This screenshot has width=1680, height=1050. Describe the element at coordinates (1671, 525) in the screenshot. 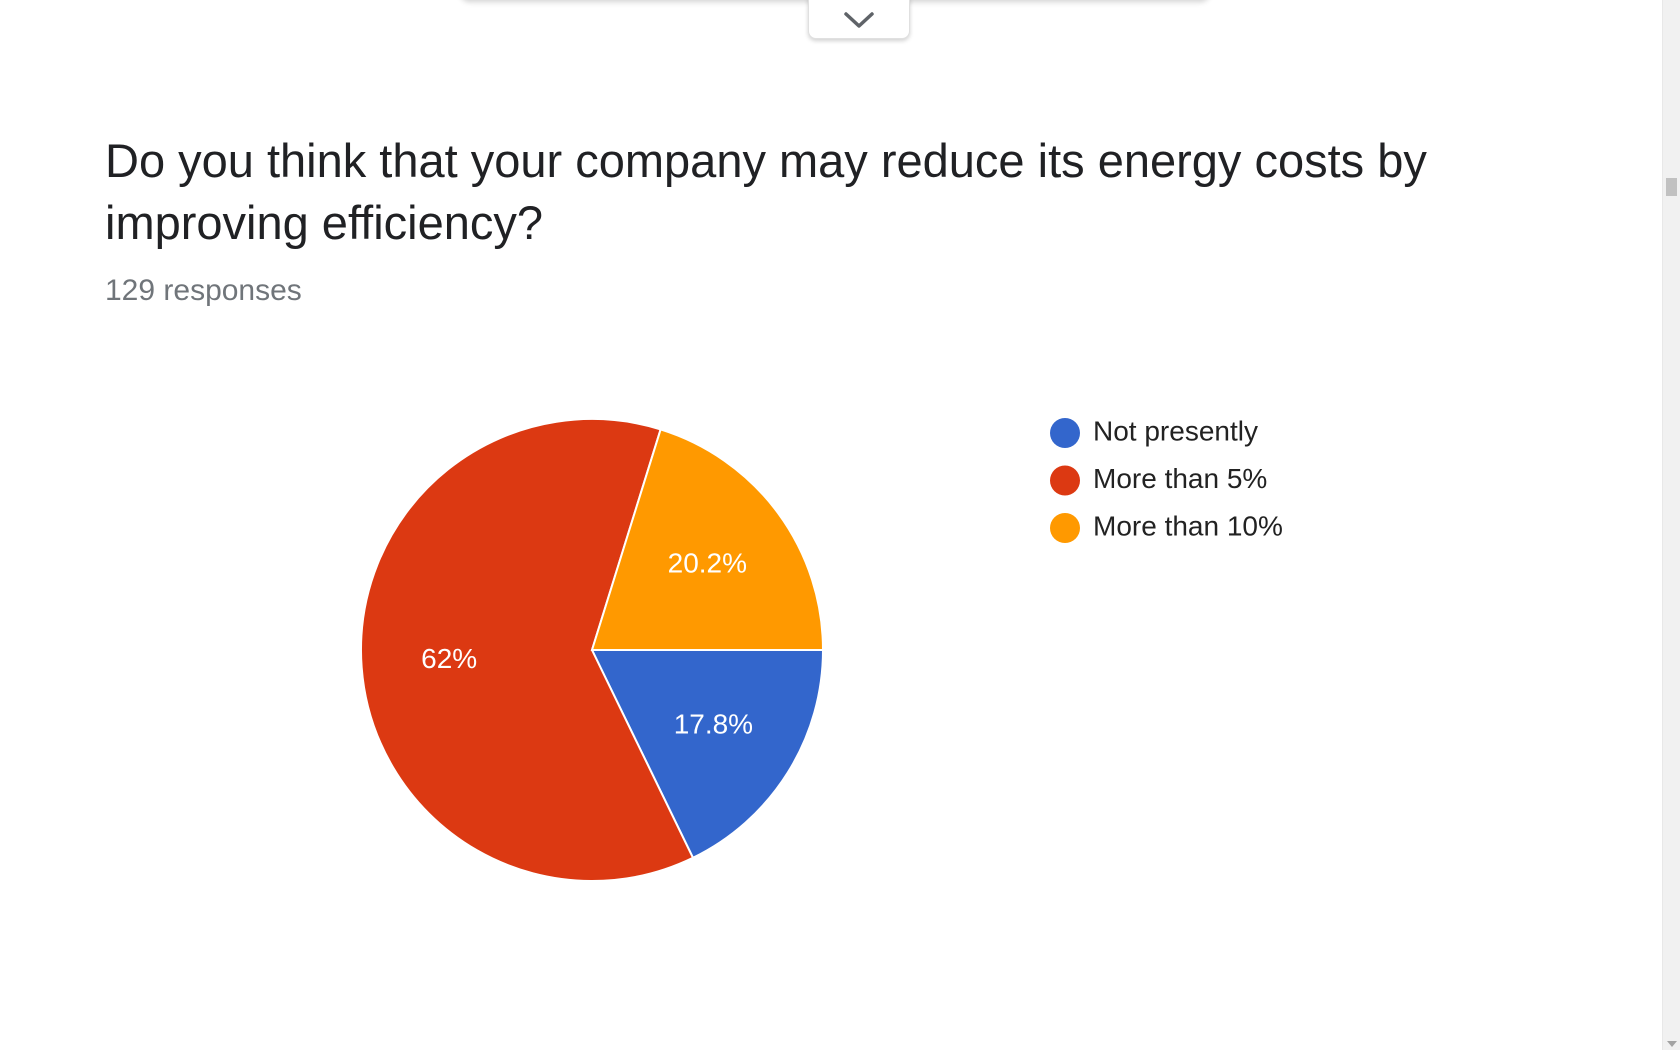

I see `vertical-scrollbar` at that location.